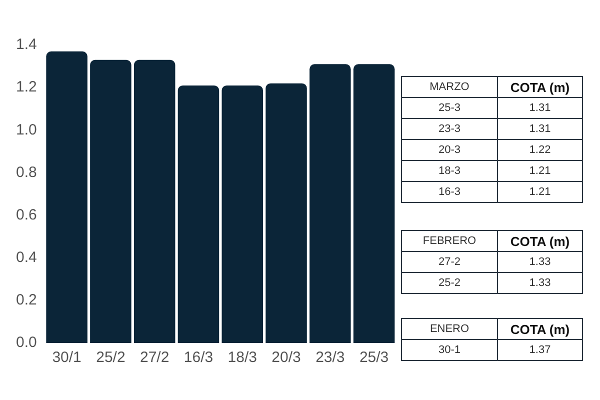 The image size is (600, 400). What do you see at coordinates (450, 262) in the screenshot?
I see `category-label: 27-2` at bounding box center [450, 262].